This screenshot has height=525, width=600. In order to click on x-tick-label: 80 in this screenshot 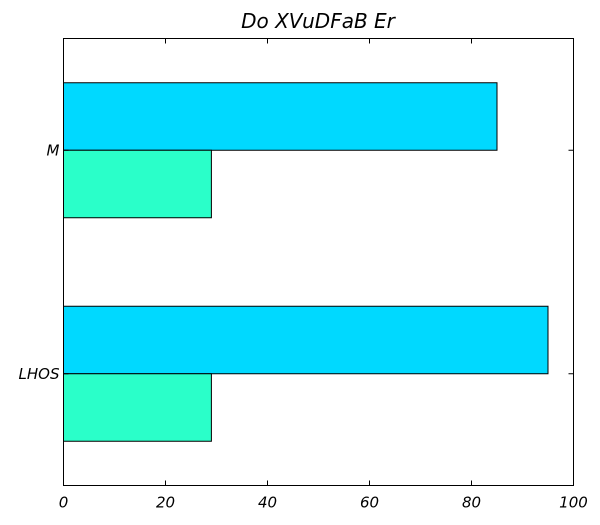, I will do `click(471, 503)`.